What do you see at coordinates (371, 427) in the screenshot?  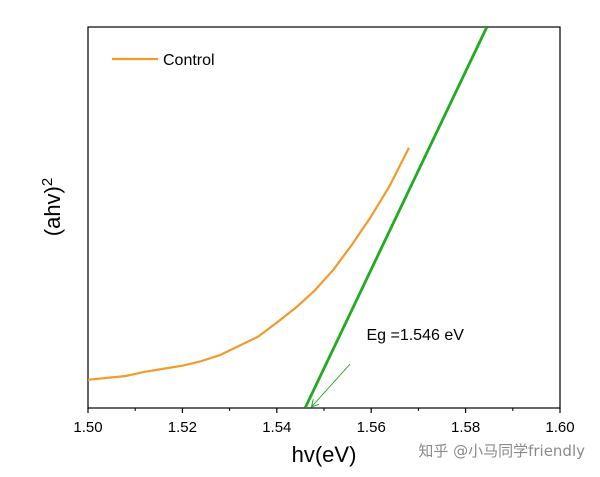 I see `x-tick-label: 1.56` at bounding box center [371, 427].